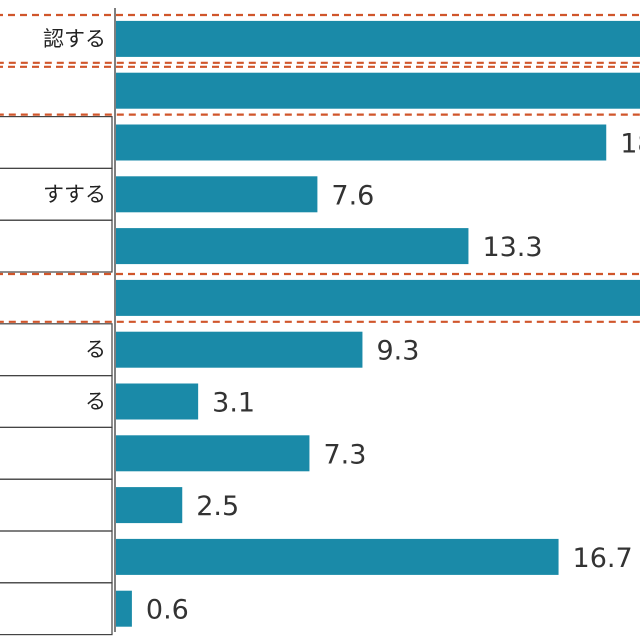 This screenshot has height=640, width=640. What do you see at coordinates (512, 247) in the screenshot?
I see `value-label: 13.3` at bounding box center [512, 247].